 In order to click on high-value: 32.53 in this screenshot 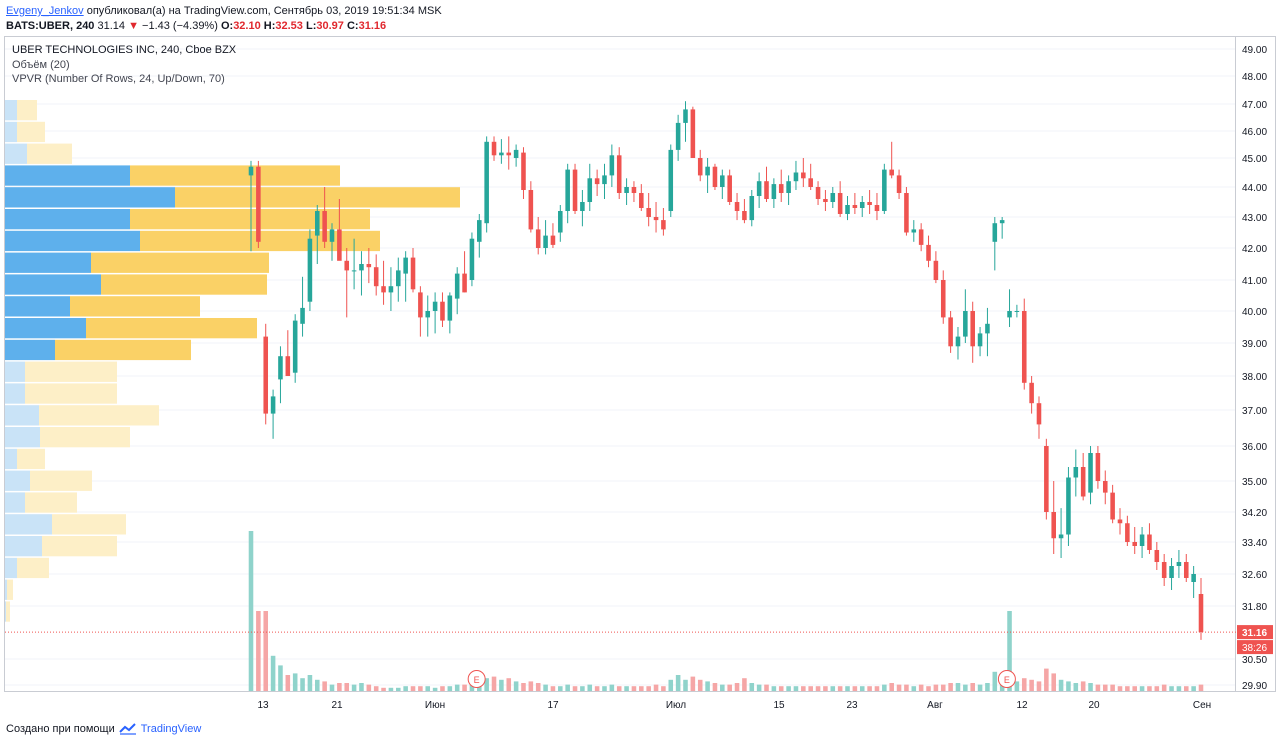, I will do `click(289, 26)`.